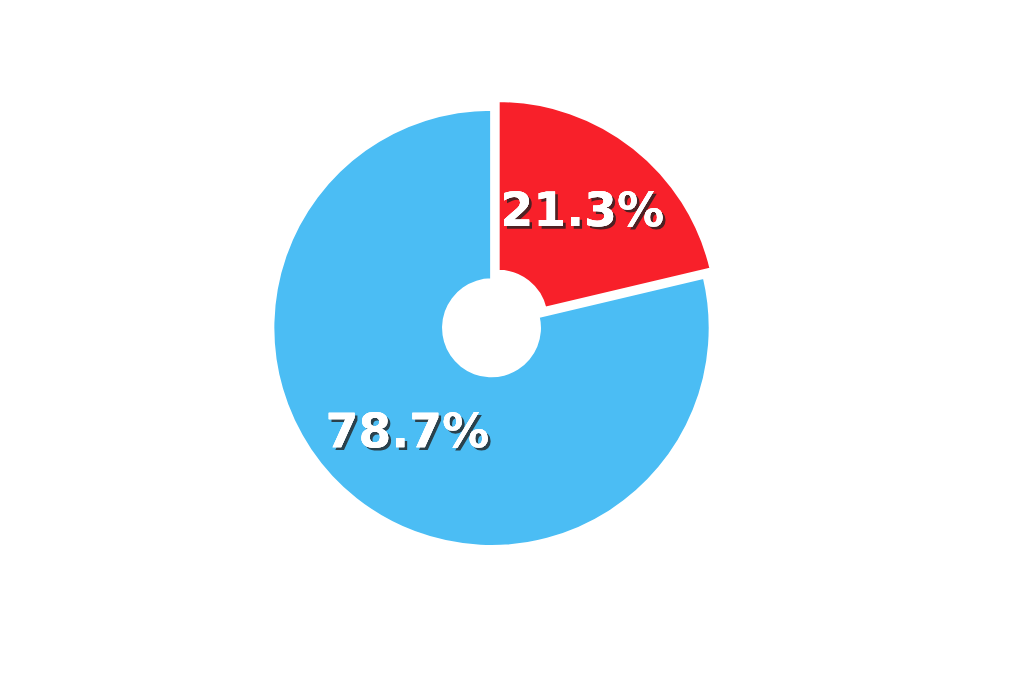 The width and height of the screenshot is (1024, 683). I want to click on data-label: 78.7%, so click(409, 431).